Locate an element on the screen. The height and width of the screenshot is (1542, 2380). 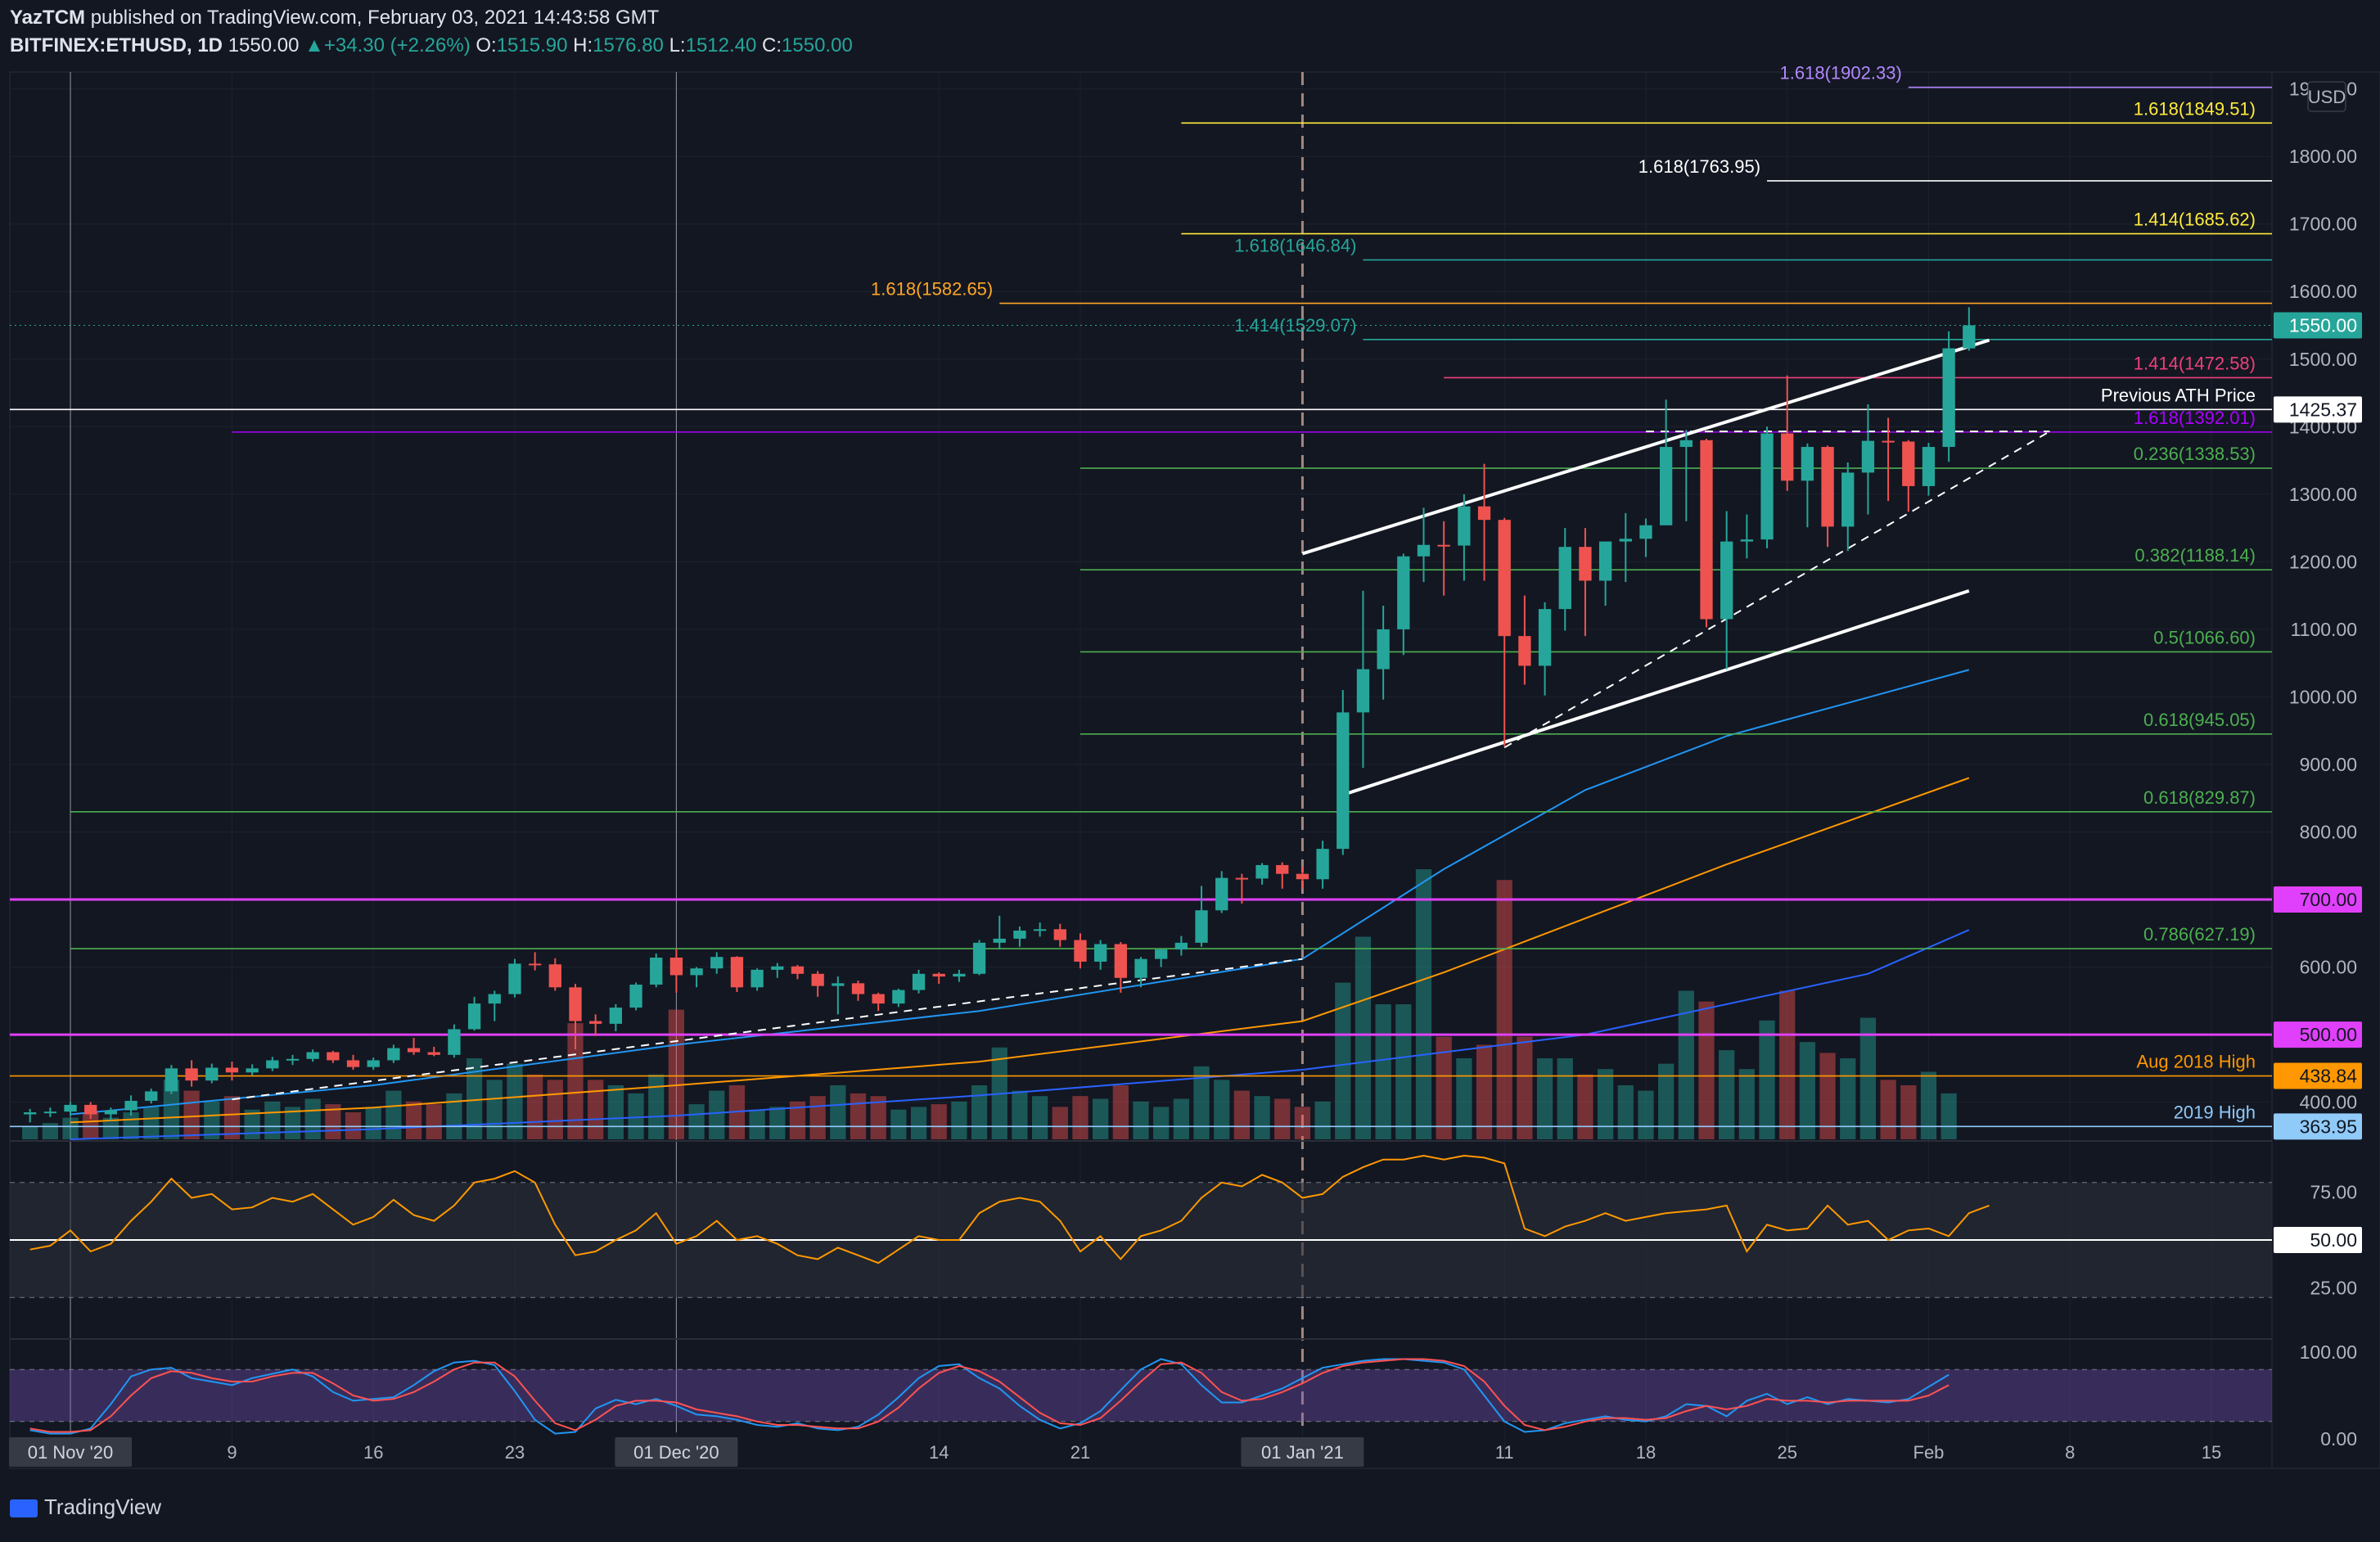
tradingview-logo: TradingView is located at coordinates (86, 1508).